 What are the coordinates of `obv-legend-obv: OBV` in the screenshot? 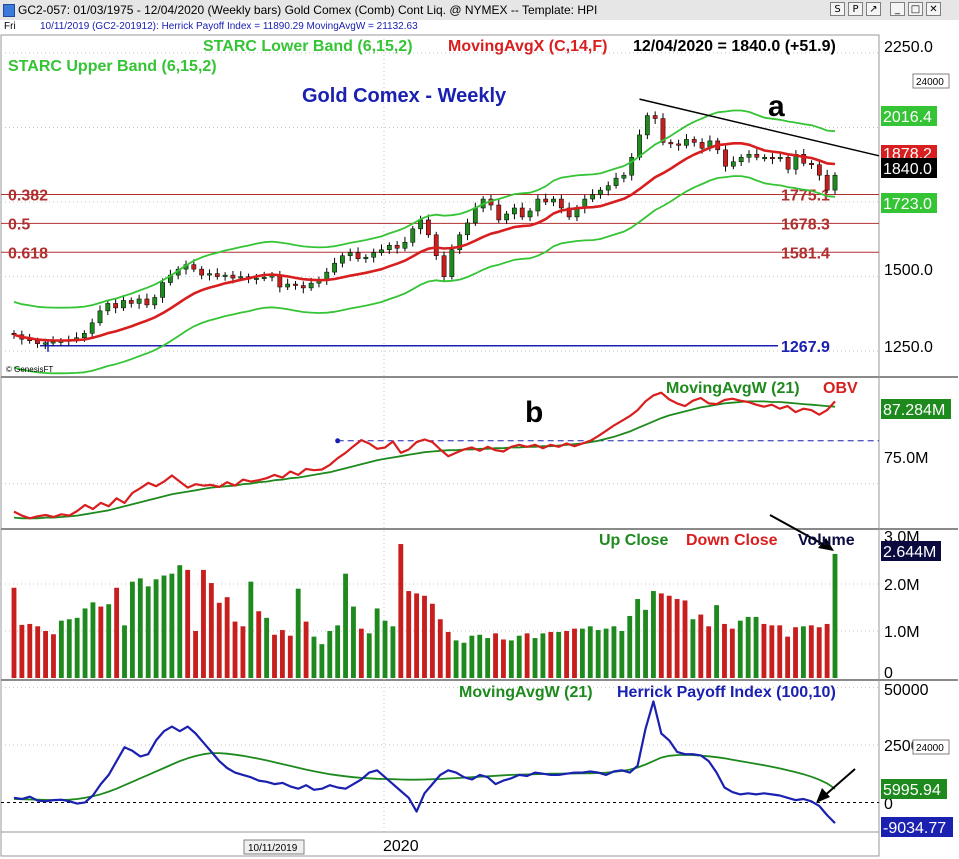 It's located at (840, 388).